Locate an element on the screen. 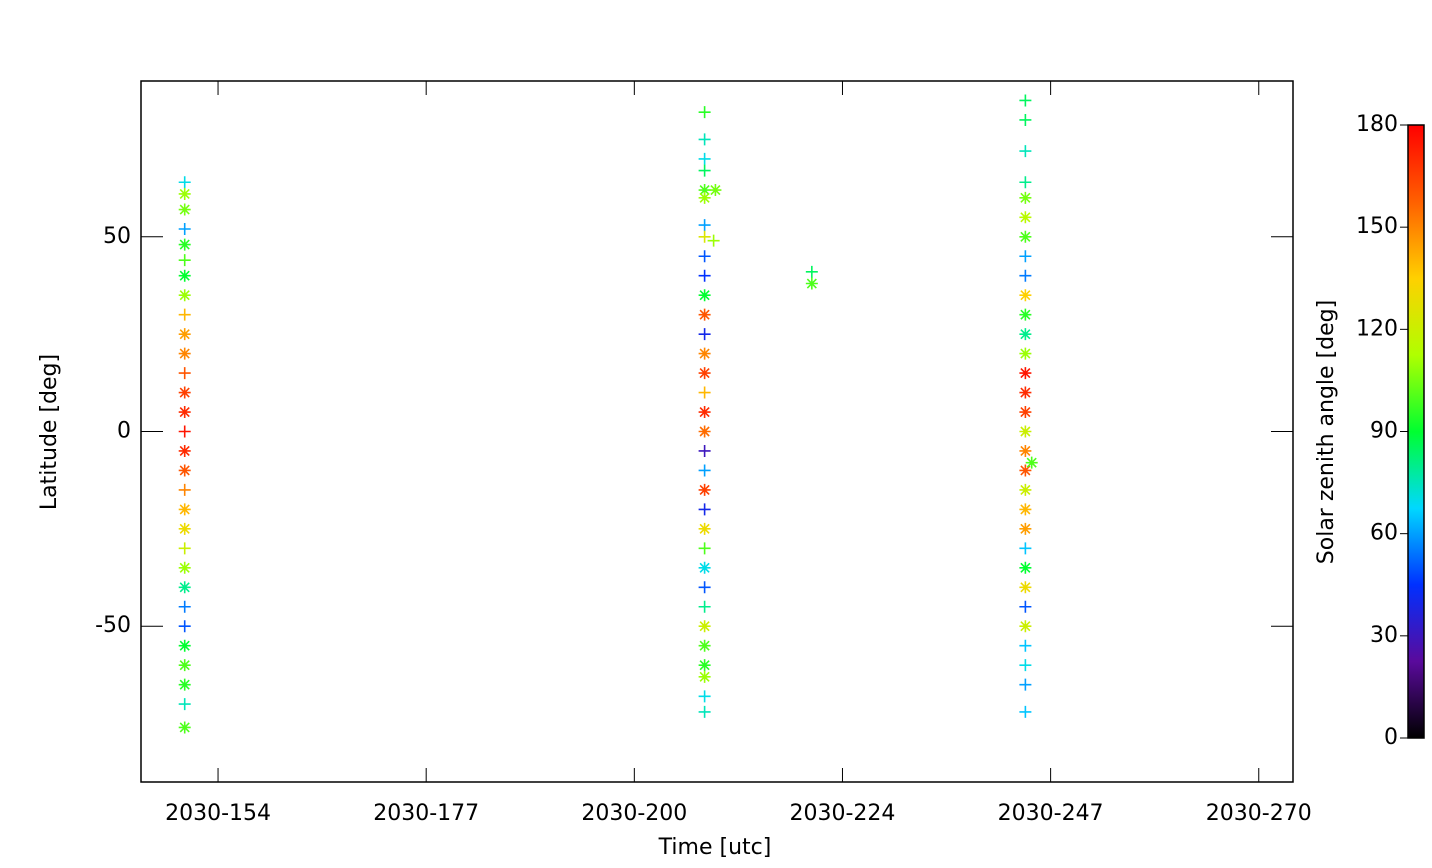 The image size is (1432, 868). x-tick-label: 2030-247 is located at coordinates (1051, 813).